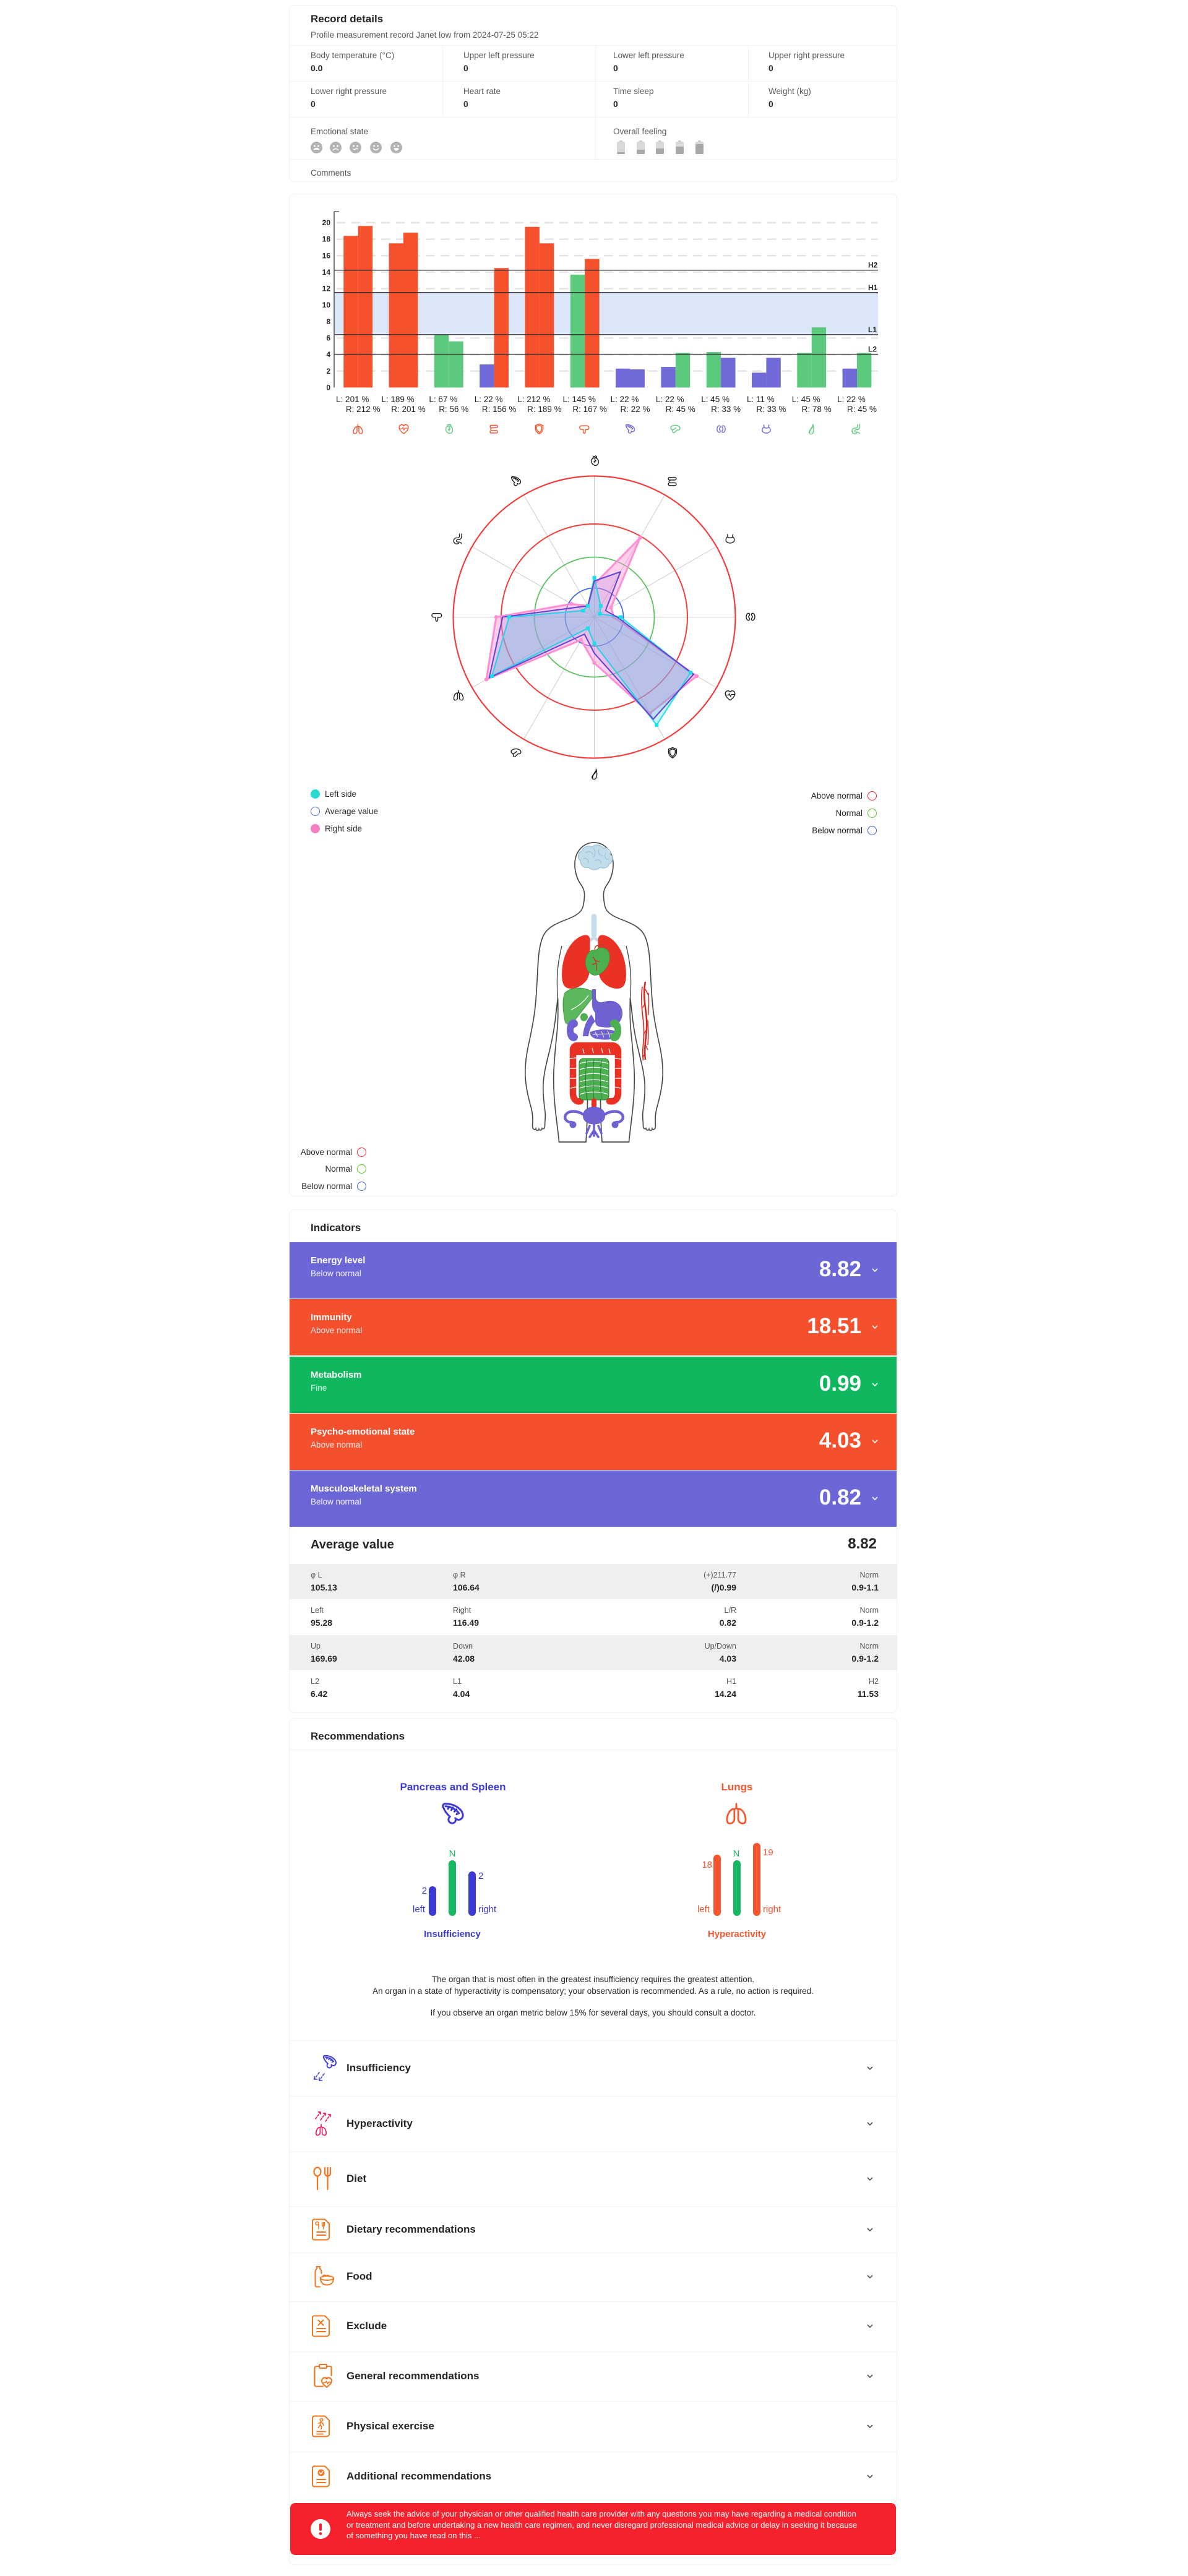  I want to click on svg-text: 20, so click(326, 222).